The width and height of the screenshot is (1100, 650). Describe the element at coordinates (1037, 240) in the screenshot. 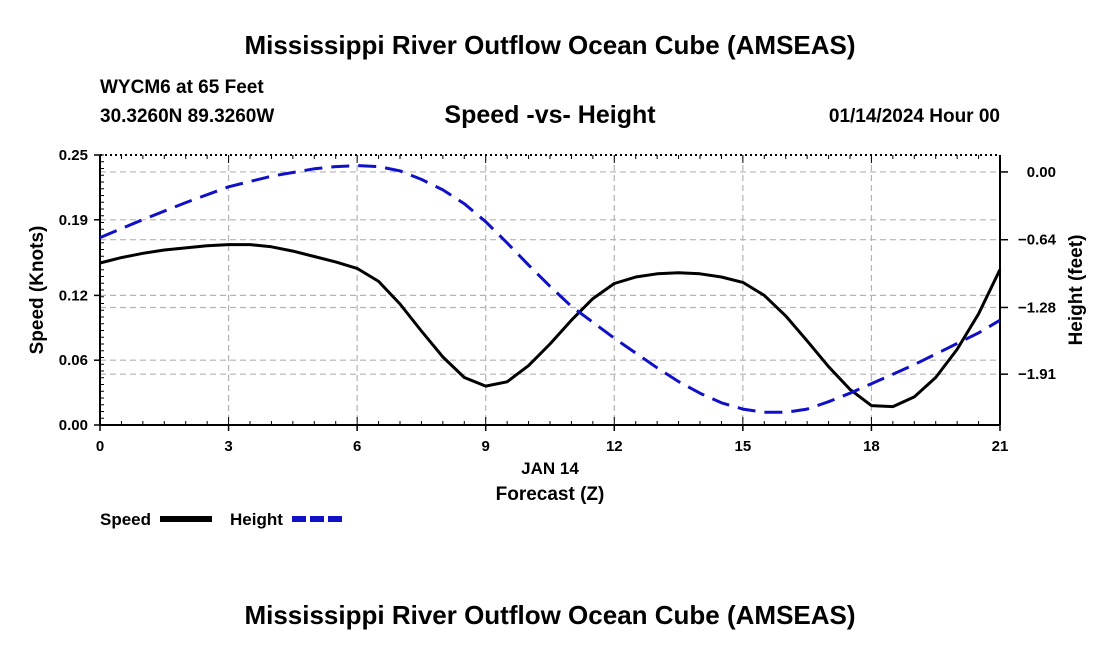

I see `y2-tick-label: −0.64` at that location.